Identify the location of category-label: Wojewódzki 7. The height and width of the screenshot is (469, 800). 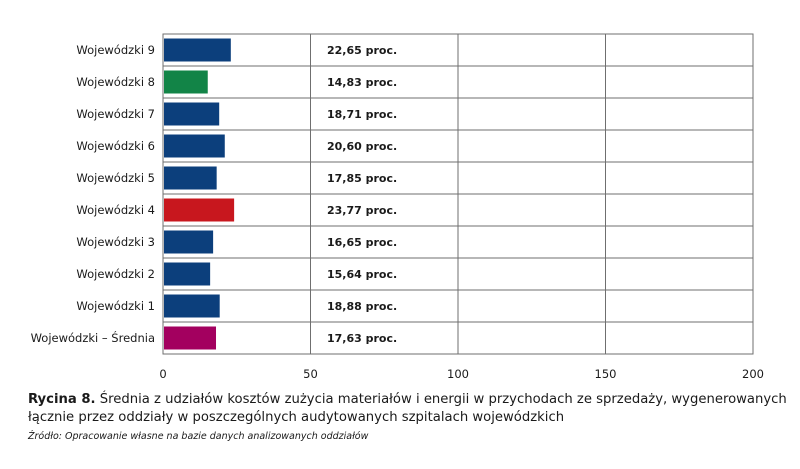
(115, 114).